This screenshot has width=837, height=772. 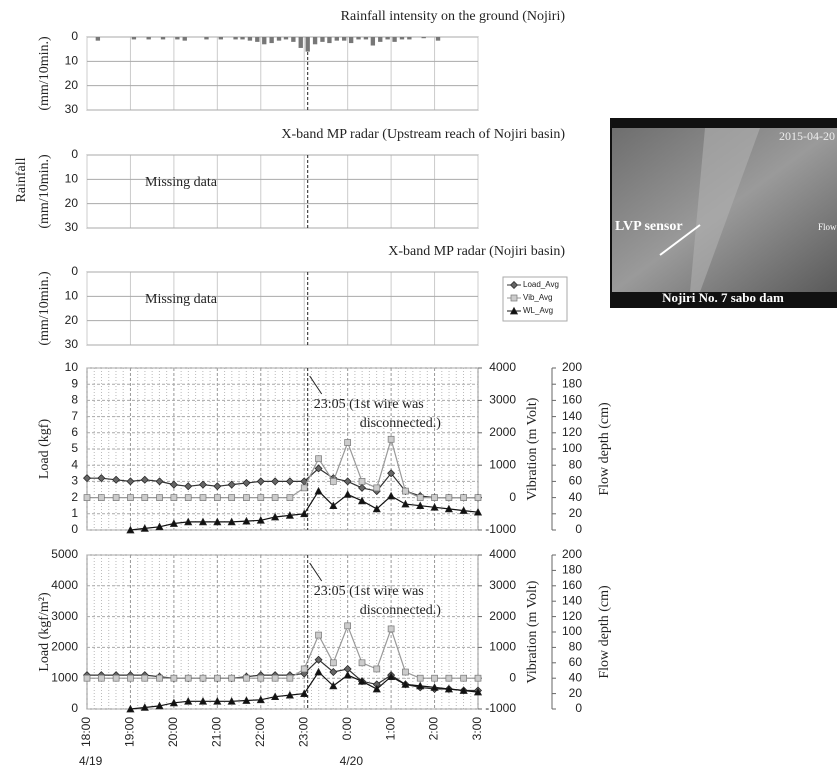 What do you see at coordinates (807, 136) in the screenshot?
I see `photo-stamp: 2015-04-20` at bounding box center [807, 136].